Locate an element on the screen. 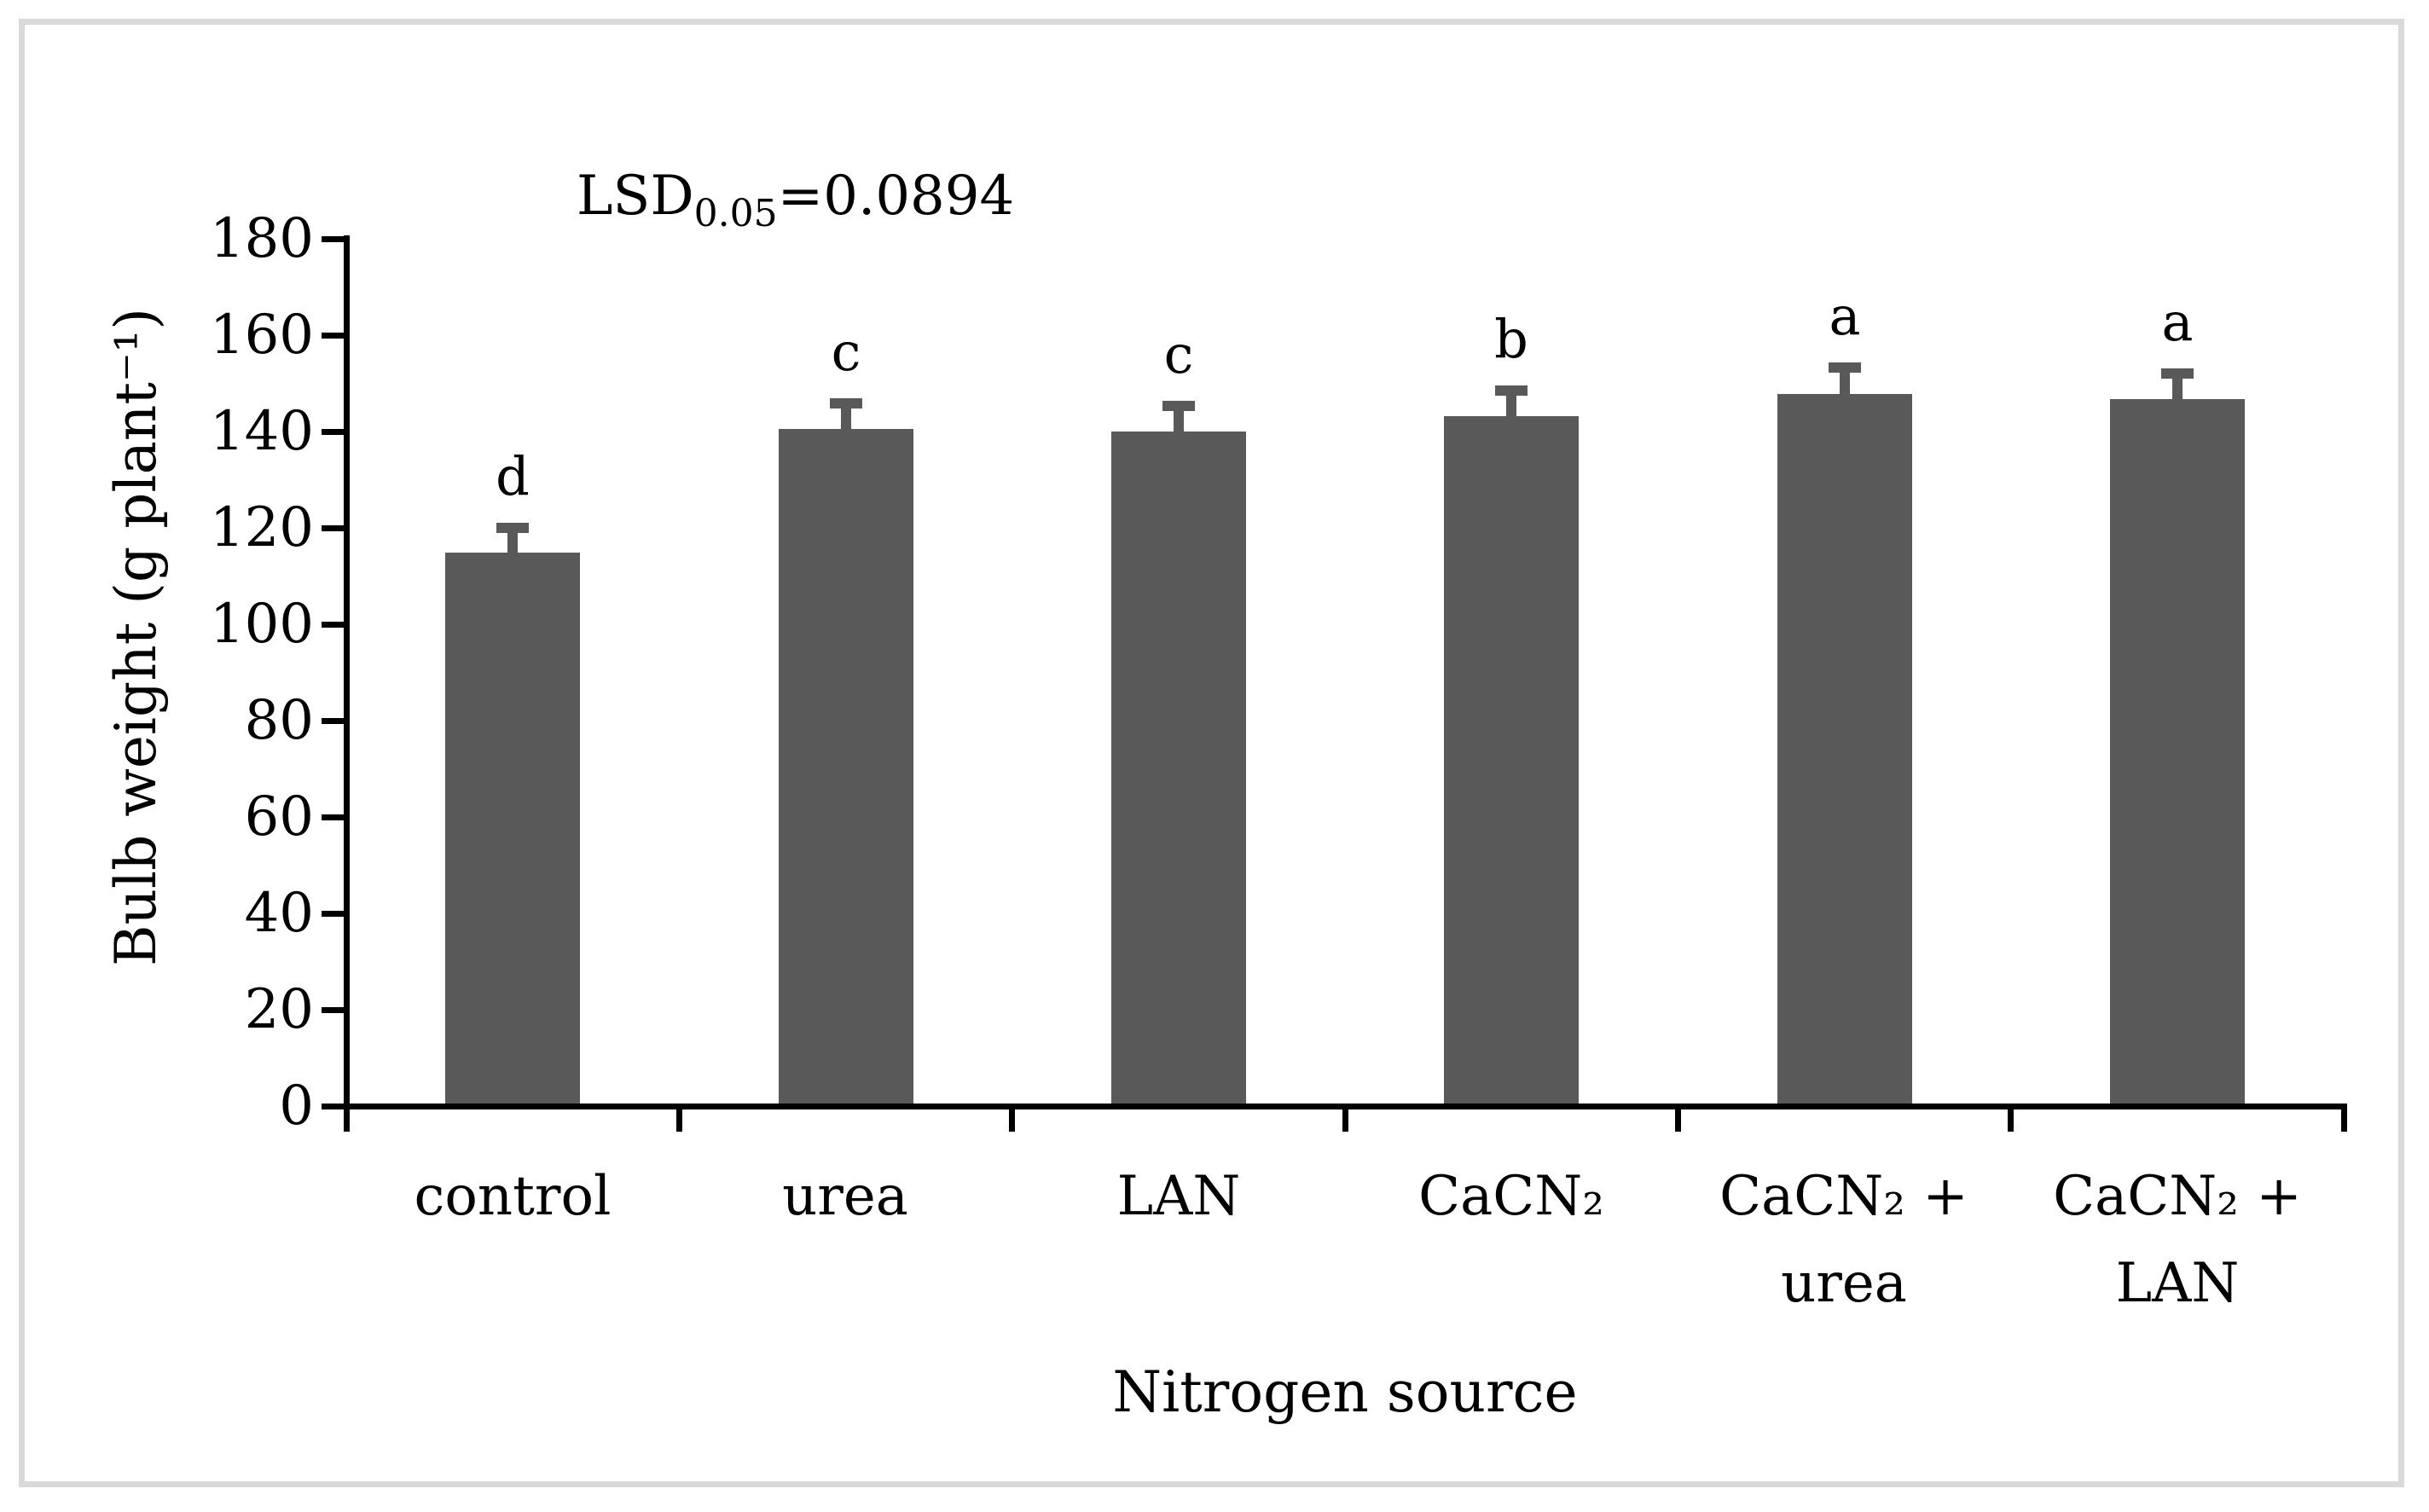  sig-letter-lan: c is located at coordinates (1178, 354).